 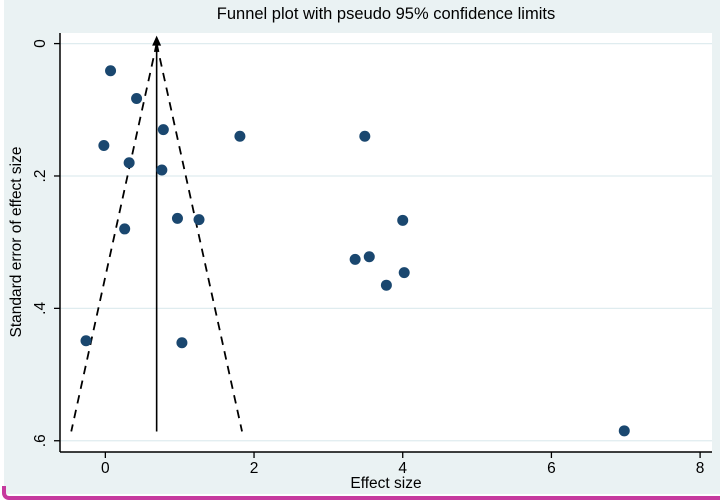 What do you see at coordinates (40, 176) in the screenshot?
I see `y-tick-label: .2` at bounding box center [40, 176].